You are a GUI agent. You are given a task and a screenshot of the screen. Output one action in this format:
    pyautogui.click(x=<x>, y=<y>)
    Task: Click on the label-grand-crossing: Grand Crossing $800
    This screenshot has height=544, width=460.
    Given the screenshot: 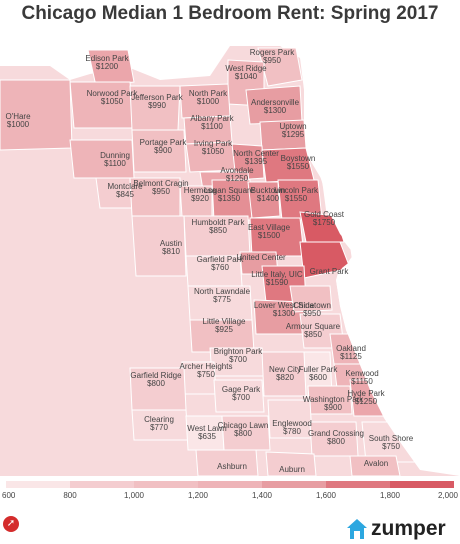 What is the action you would take?
    pyautogui.click(x=336, y=437)
    